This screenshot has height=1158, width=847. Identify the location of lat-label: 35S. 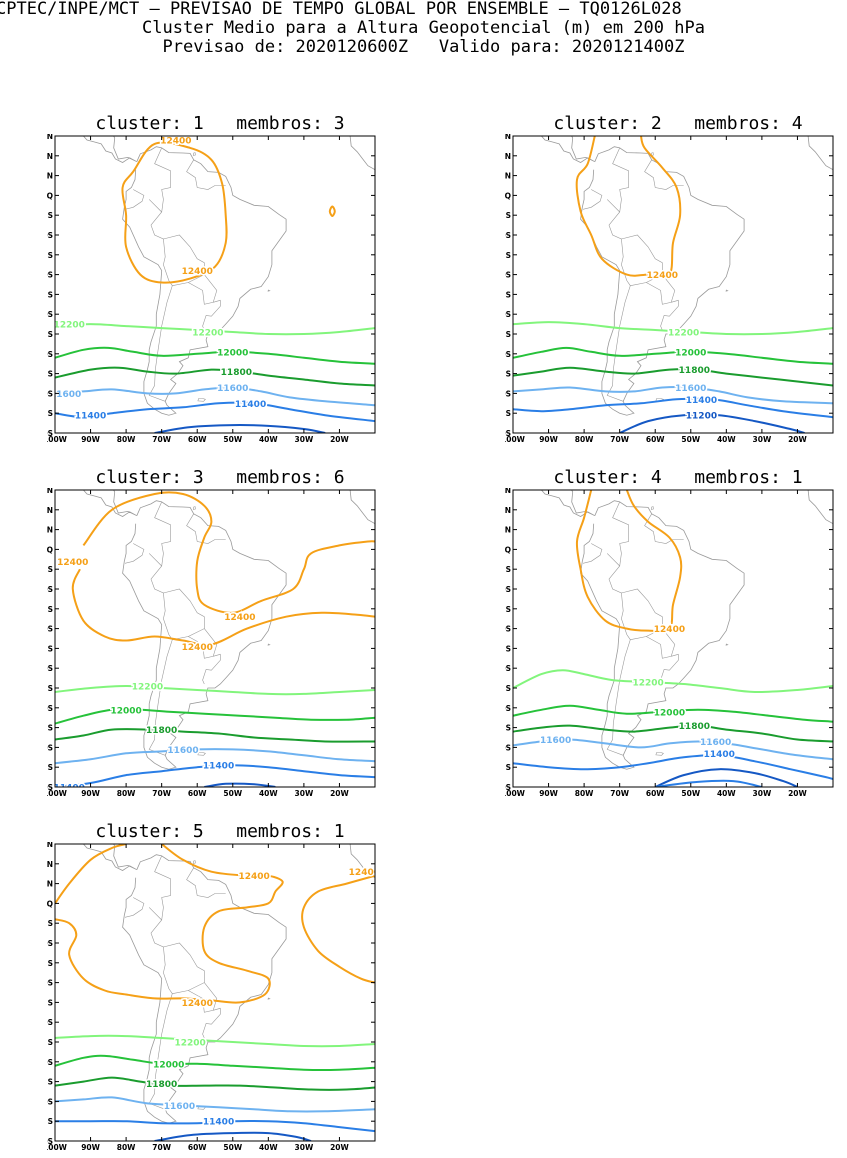
(50, 688).